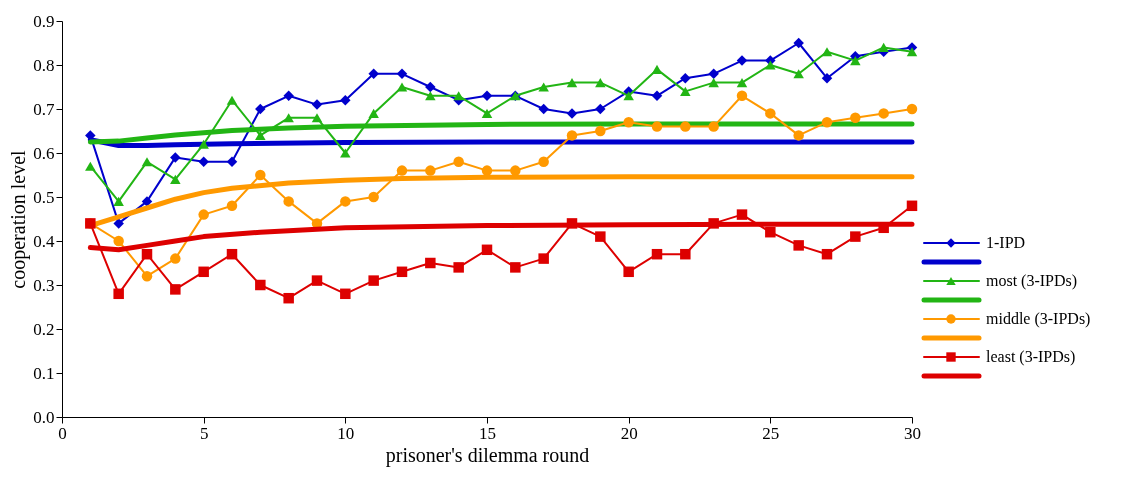  What do you see at coordinates (44, 65) in the screenshot?
I see `y-tick-label: 0.8` at bounding box center [44, 65].